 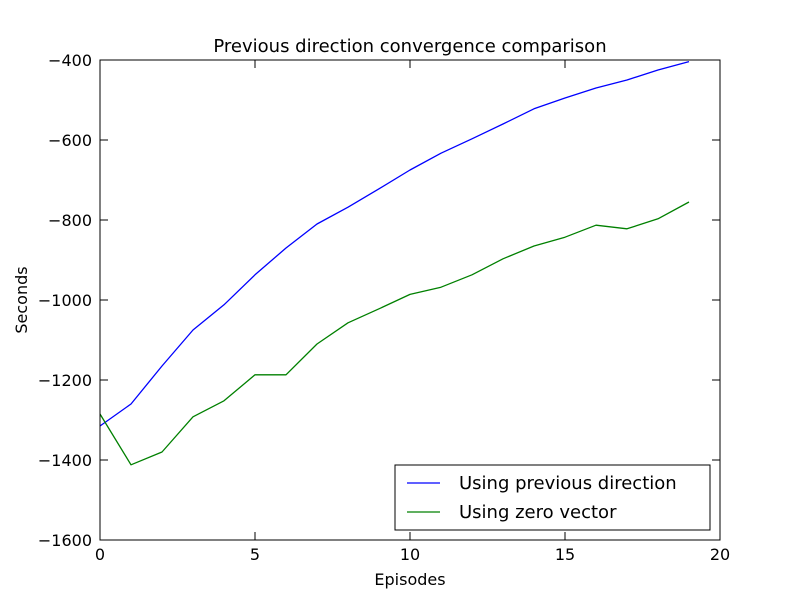 I want to click on x-tick-label: 0, so click(x=100, y=554).